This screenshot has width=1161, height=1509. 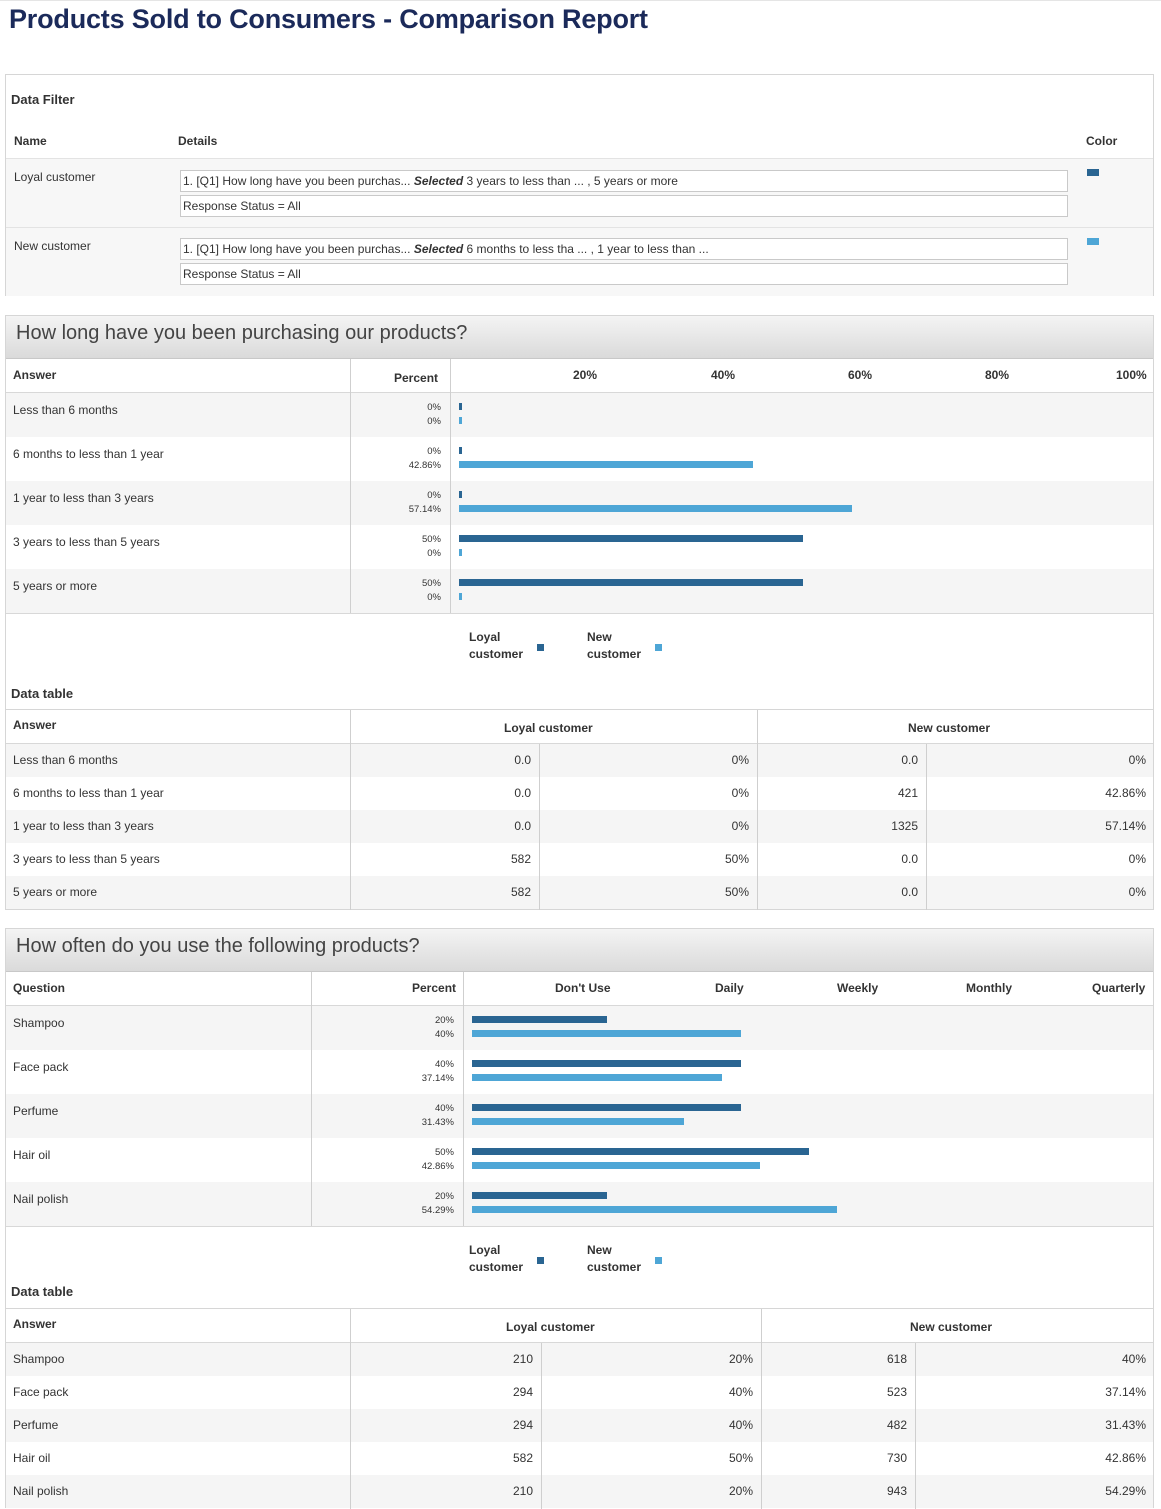 I want to click on chart-row-percent: 0% 57.14%, so click(x=411, y=503).